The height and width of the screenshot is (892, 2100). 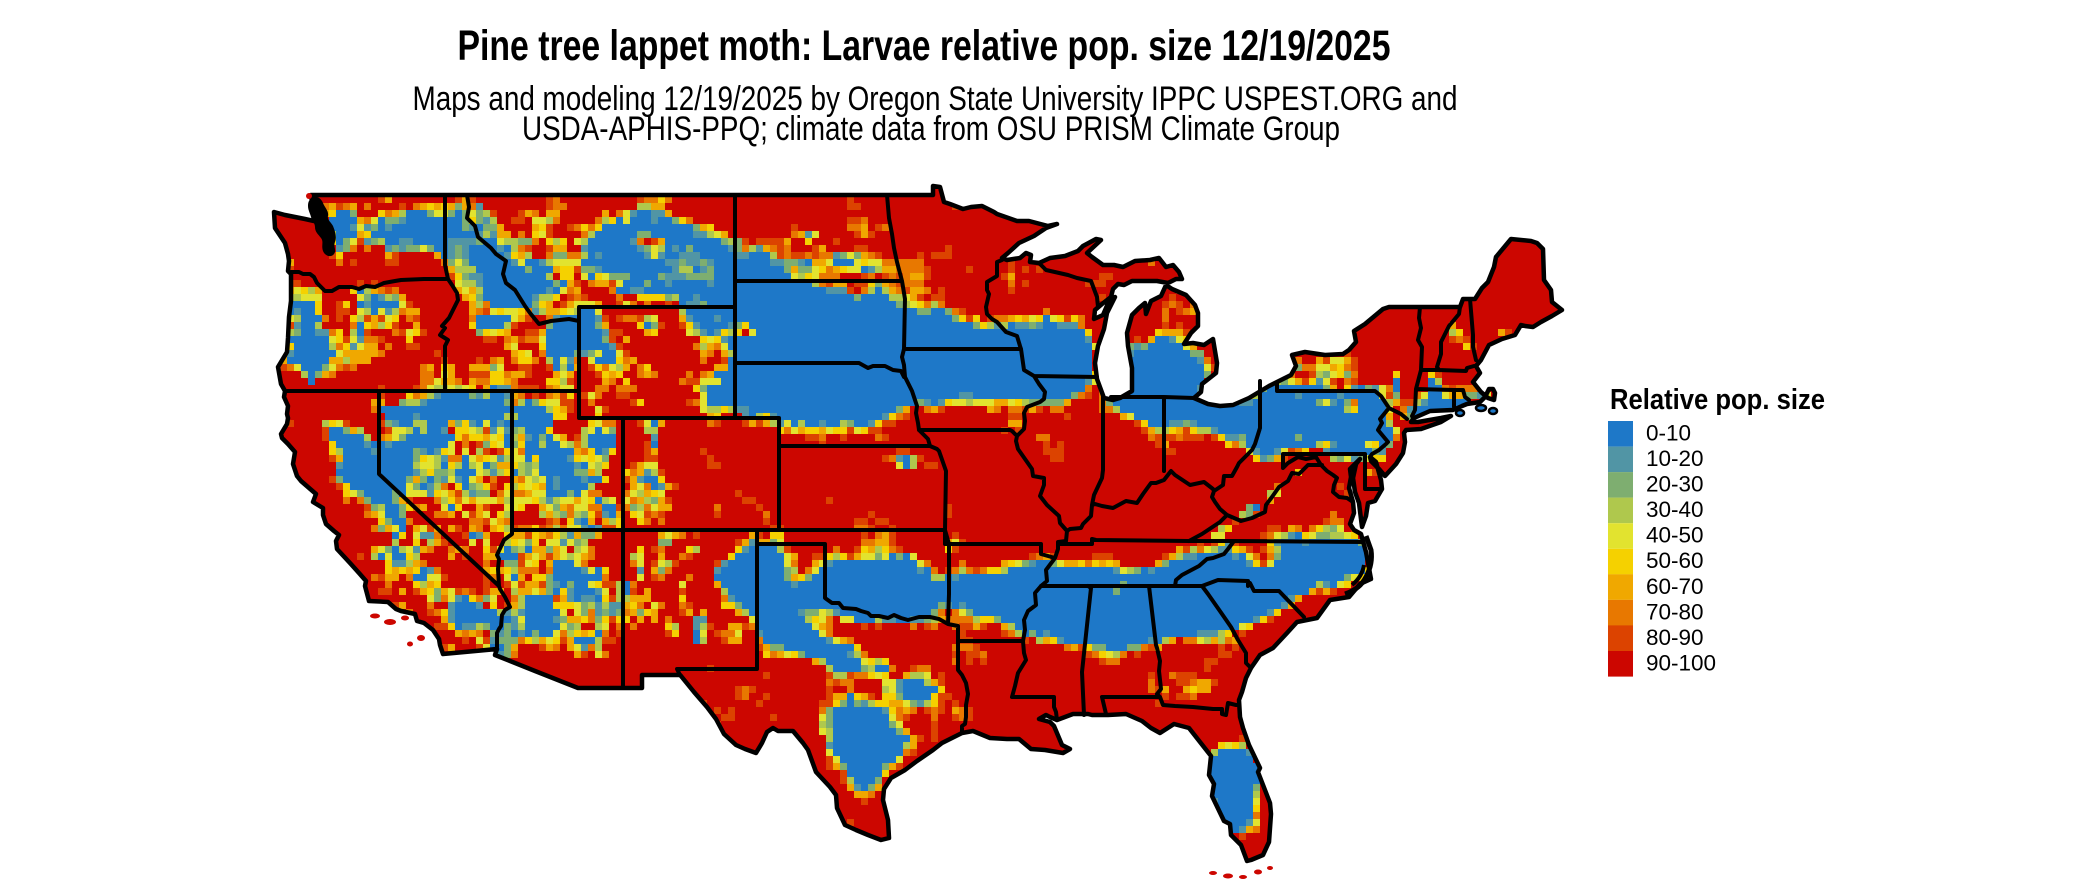 What do you see at coordinates (1675, 509) in the screenshot?
I see `svg-text: 30-40` at bounding box center [1675, 509].